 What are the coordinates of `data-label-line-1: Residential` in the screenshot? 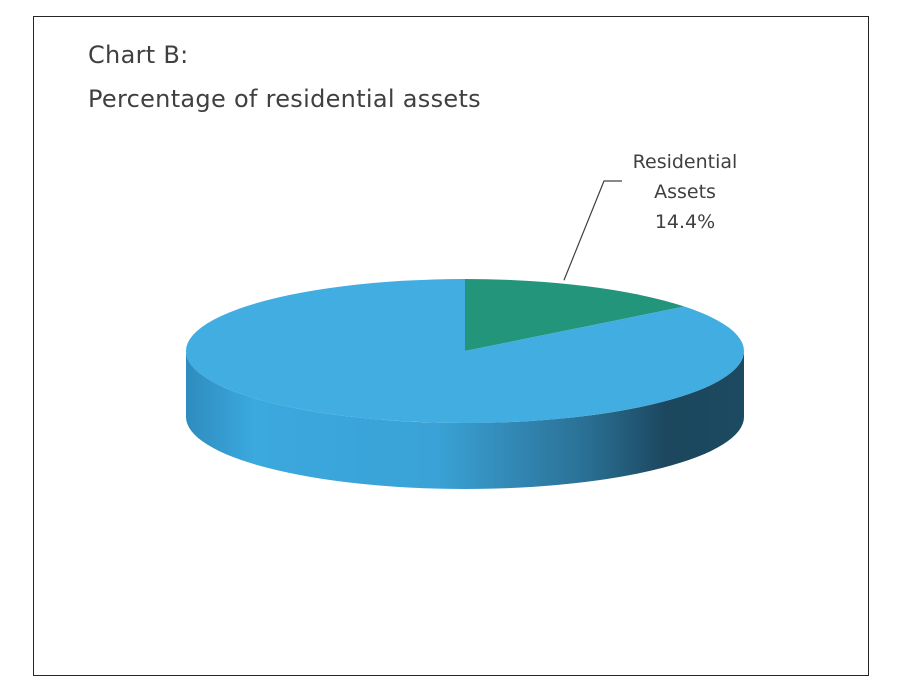 It's located at (685, 162).